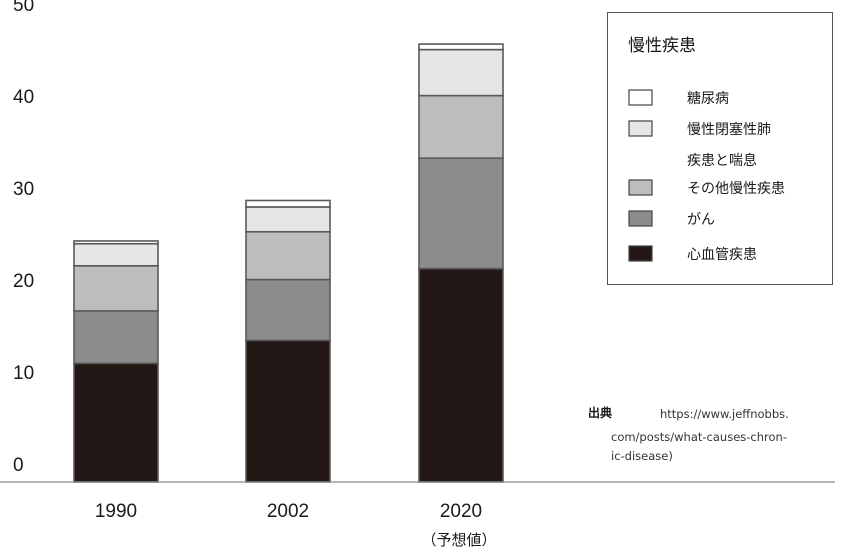 Image resolution: width=849 pixels, height=553 pixels. I want to click on legend-label: 心血管疾患, so click(722, 255).